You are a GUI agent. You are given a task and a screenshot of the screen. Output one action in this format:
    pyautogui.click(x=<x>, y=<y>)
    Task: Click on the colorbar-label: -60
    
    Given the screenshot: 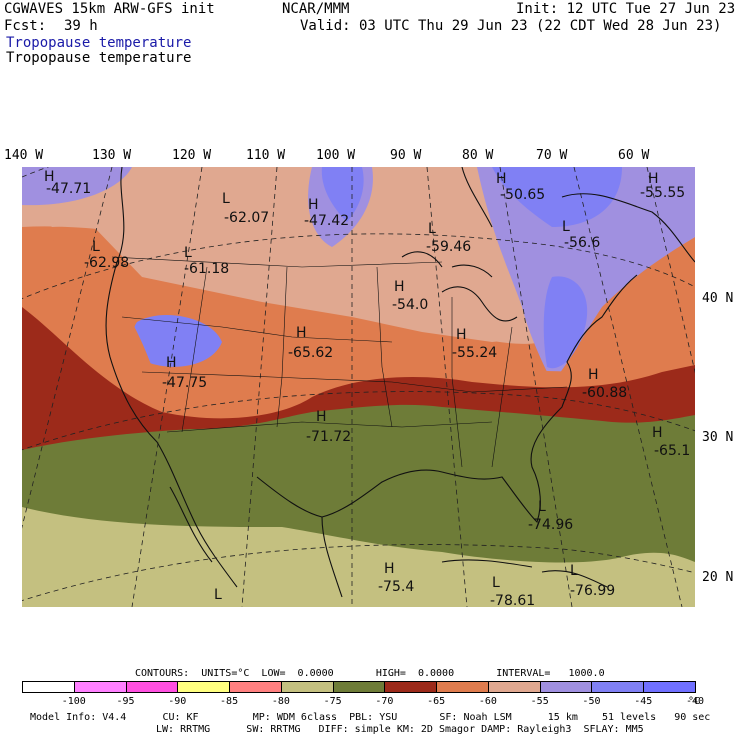 What is the action you would take?
    pyautogui.click(x=487, y=701)
    